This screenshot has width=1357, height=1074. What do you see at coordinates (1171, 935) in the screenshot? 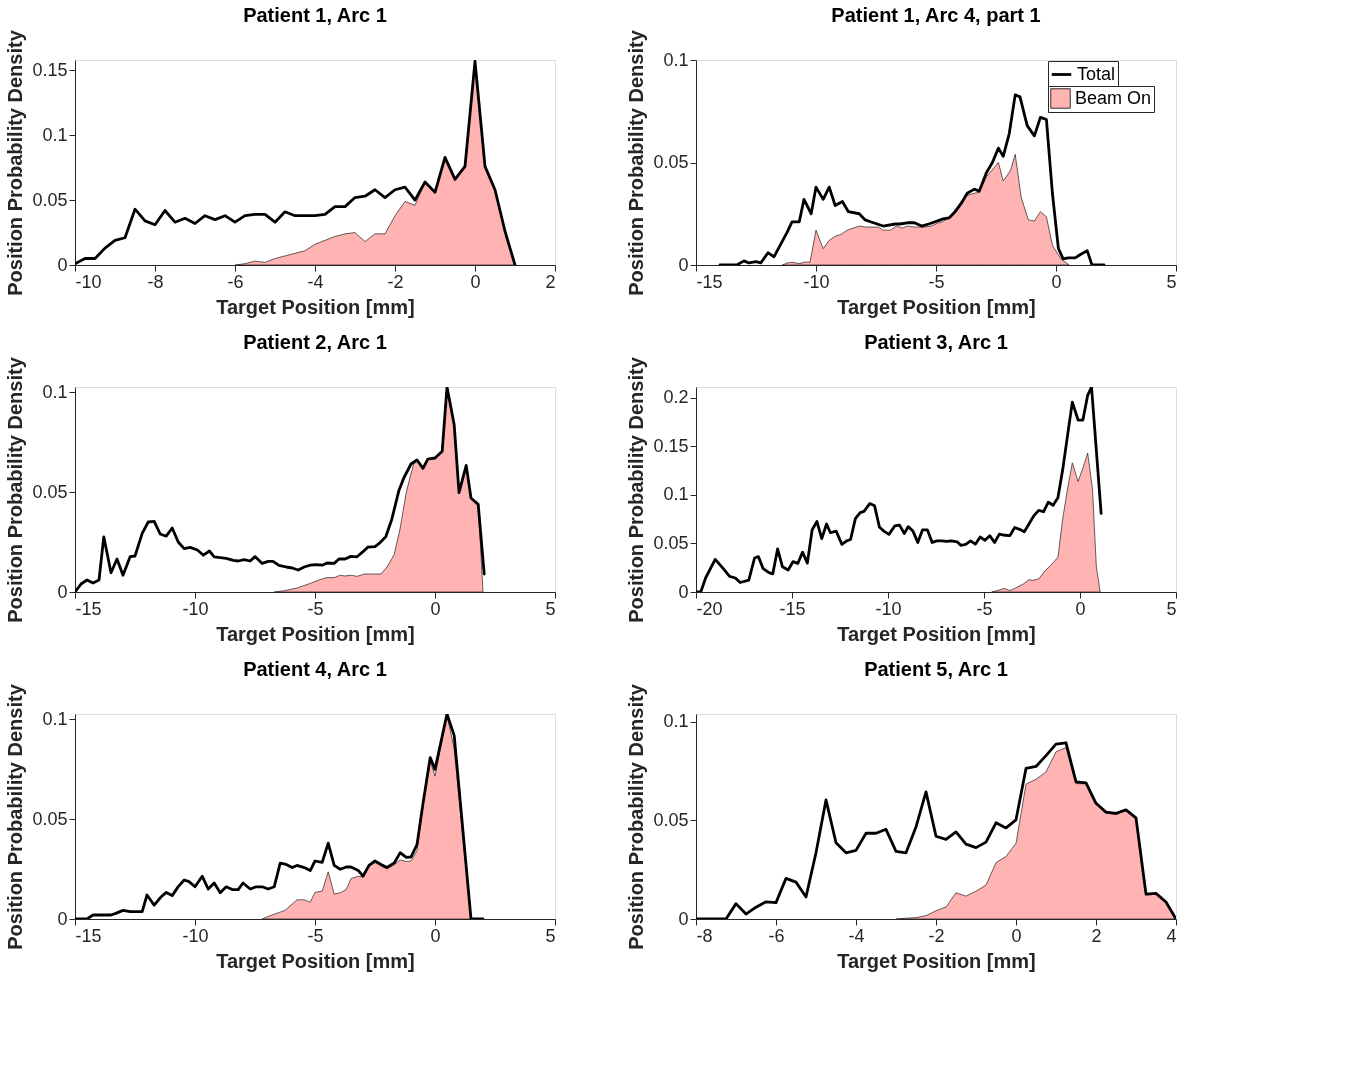
I see `x-tick-label: 4` at bounding box center [1171, 935].